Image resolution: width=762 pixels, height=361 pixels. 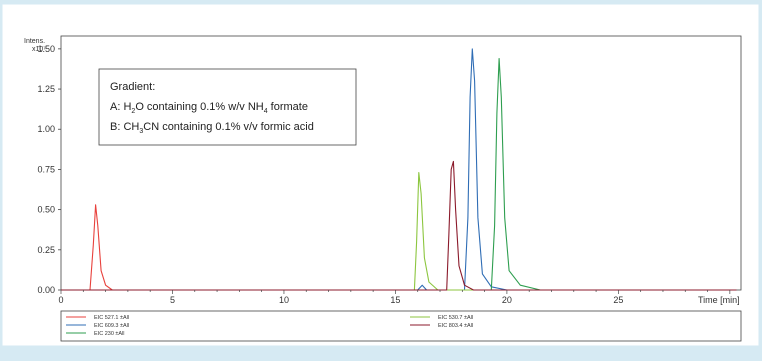 I want to click on y-tick-label: 1.00, so click(x=46, y=129).